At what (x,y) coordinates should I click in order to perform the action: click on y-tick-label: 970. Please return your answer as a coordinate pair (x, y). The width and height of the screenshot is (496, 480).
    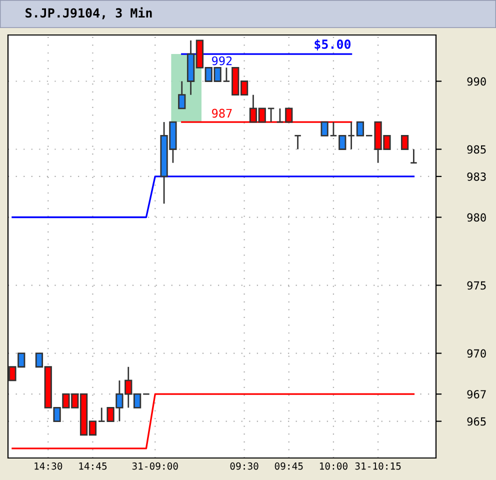
    Looking at the image, I should click on (476, 353).